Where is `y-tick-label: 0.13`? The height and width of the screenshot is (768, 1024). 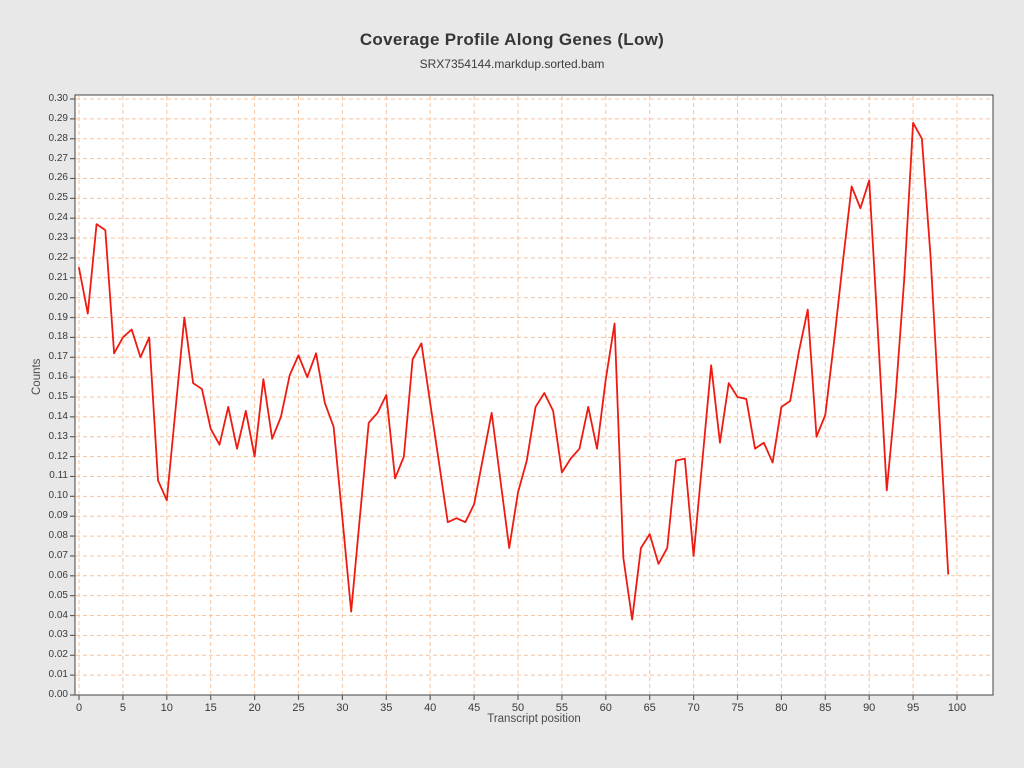
y-tick-label: 0.13 is located at coordinates (58, 436).